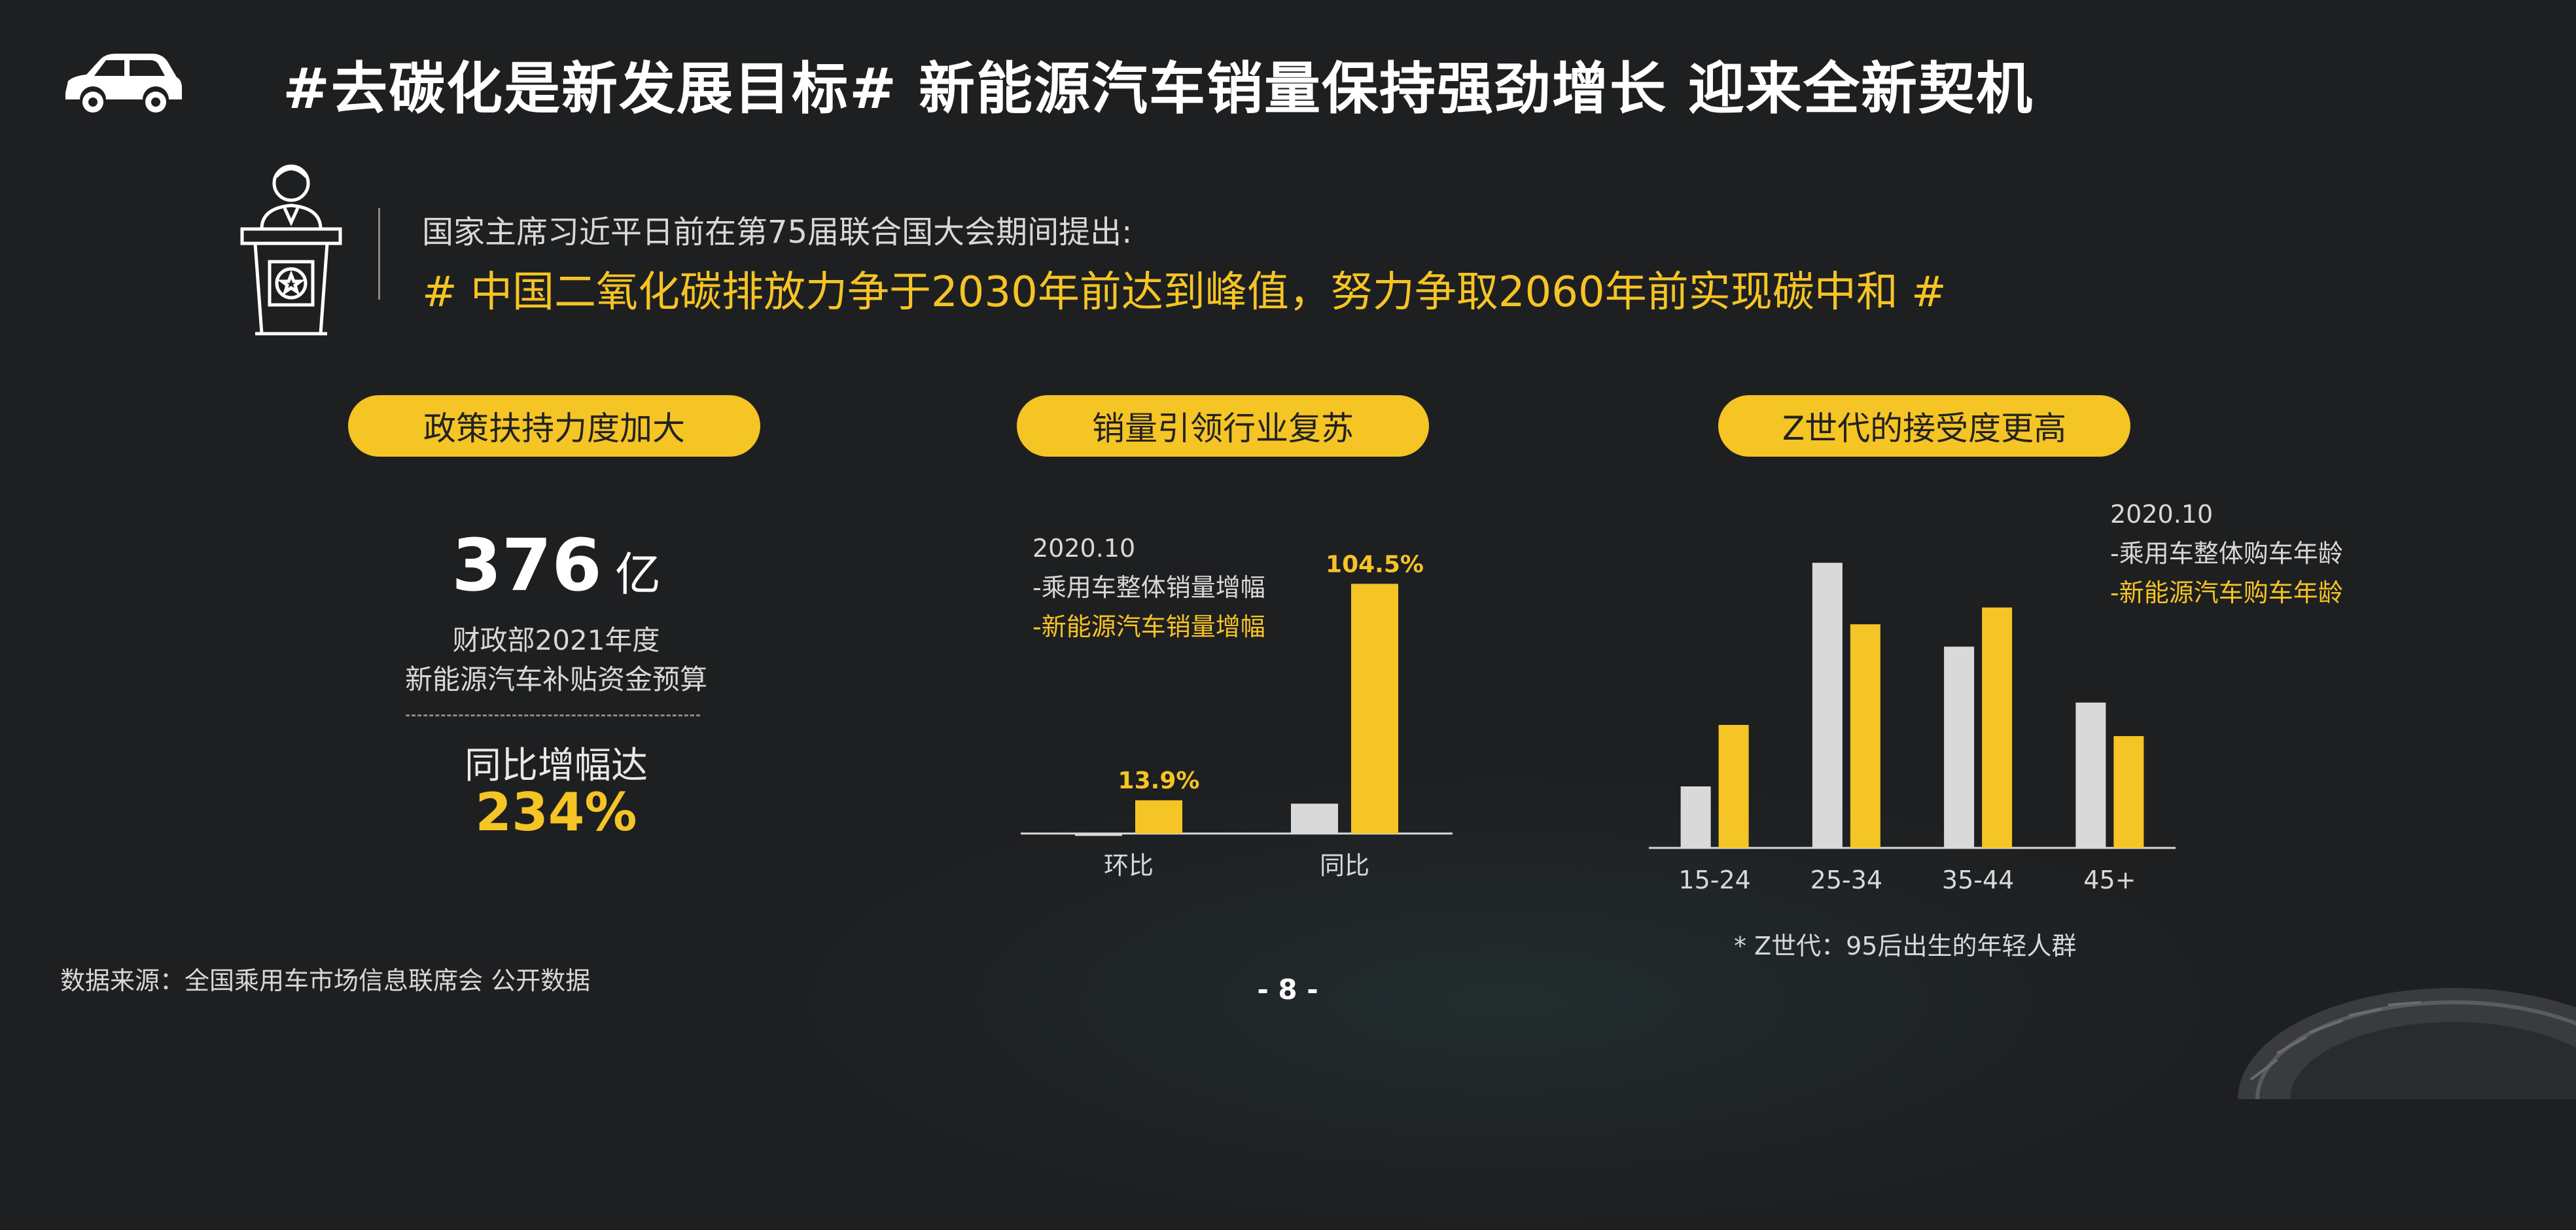 The image size is (2576, 1230). What do you see at coordinates (556, 766) in the screenshot?
I see `growth-label: 同比增幅达` at bounding box center [556, 766].